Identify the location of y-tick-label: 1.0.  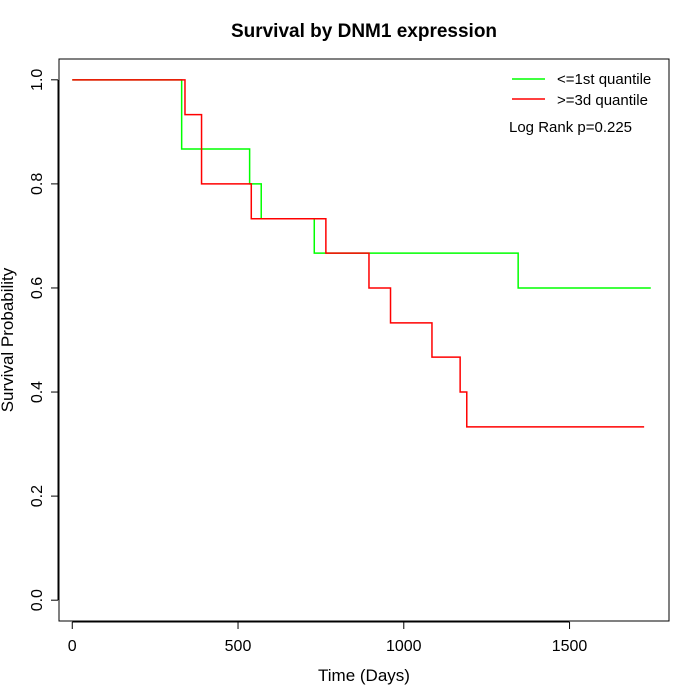
(37, 80).